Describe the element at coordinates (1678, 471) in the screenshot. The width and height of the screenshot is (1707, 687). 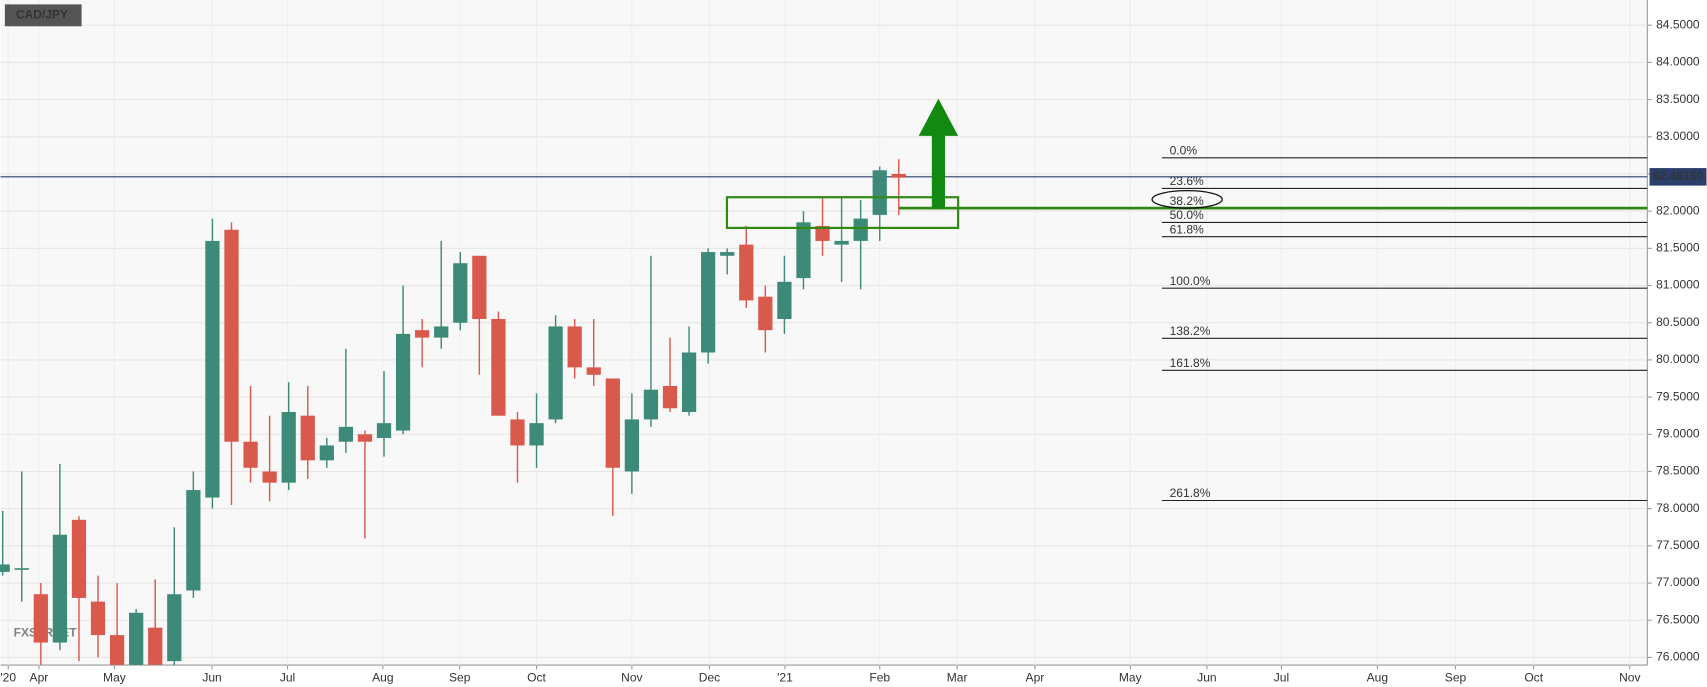
I see `y-tick-label: 78.5000` at that location.